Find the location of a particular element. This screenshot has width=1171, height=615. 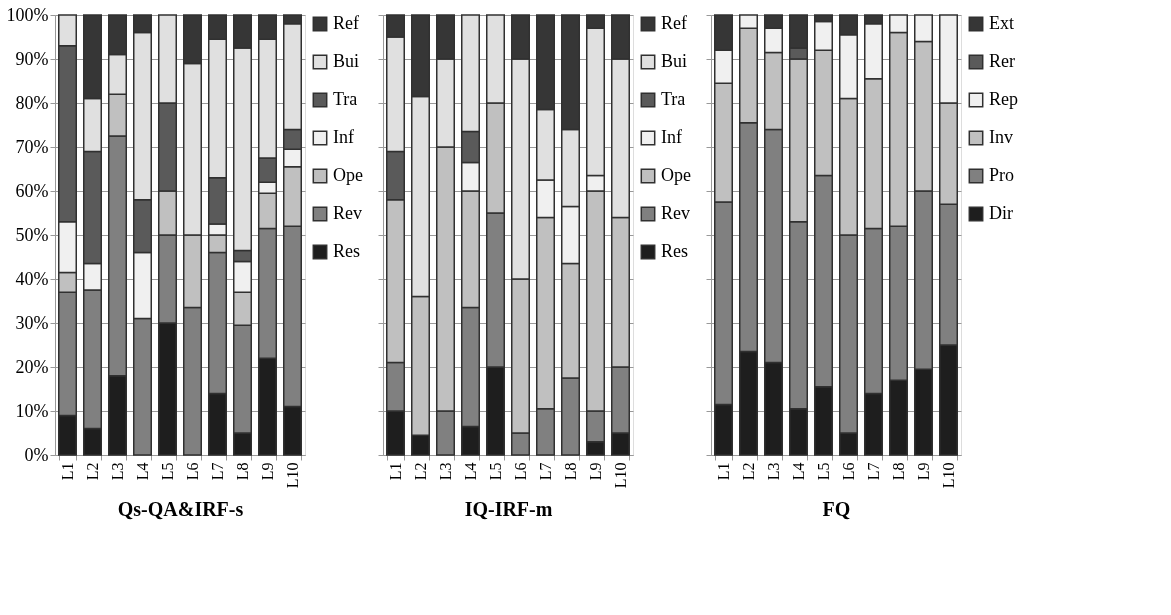

x-axis-title: Qs-QA&IRF-s is located at coordinates (180, 509).